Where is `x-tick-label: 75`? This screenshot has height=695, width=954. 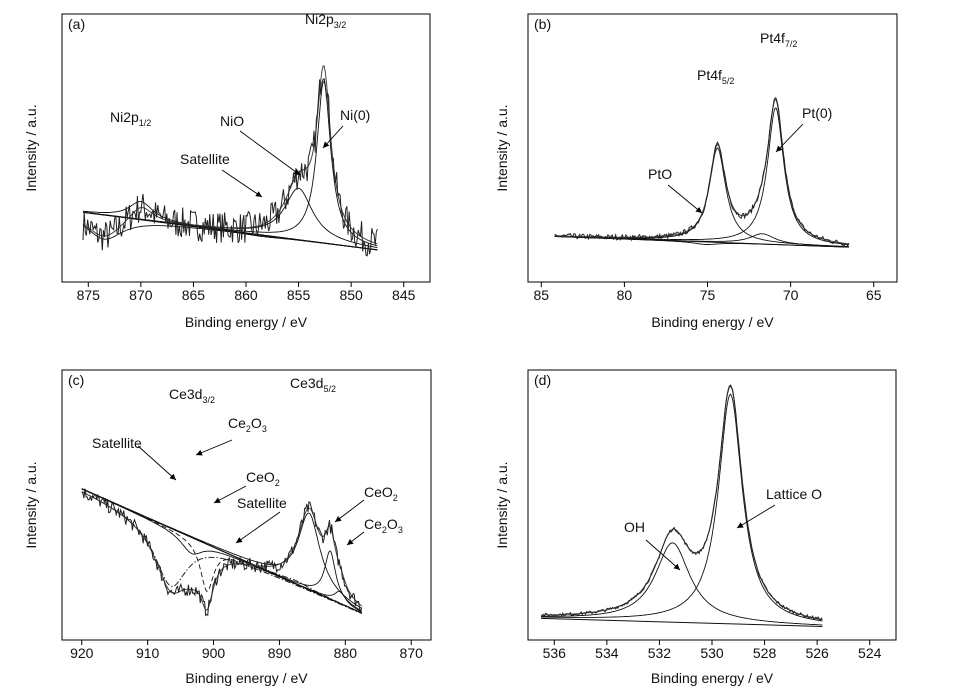 x-tick-label: 75 is located at coordinates (708, 295).